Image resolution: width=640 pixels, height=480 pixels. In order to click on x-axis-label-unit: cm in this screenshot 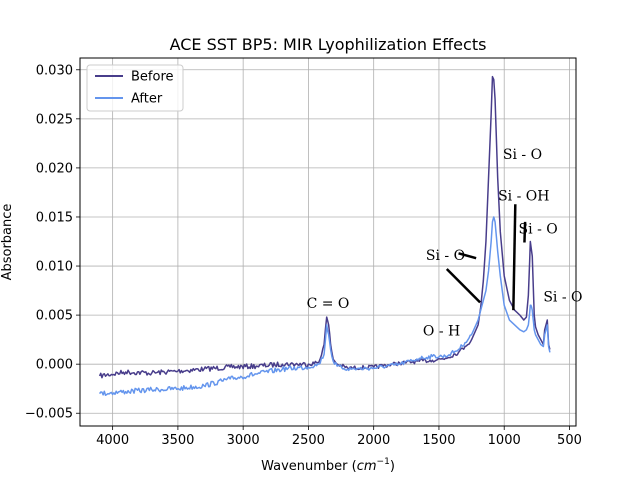, I will do `click(367, 466)`.